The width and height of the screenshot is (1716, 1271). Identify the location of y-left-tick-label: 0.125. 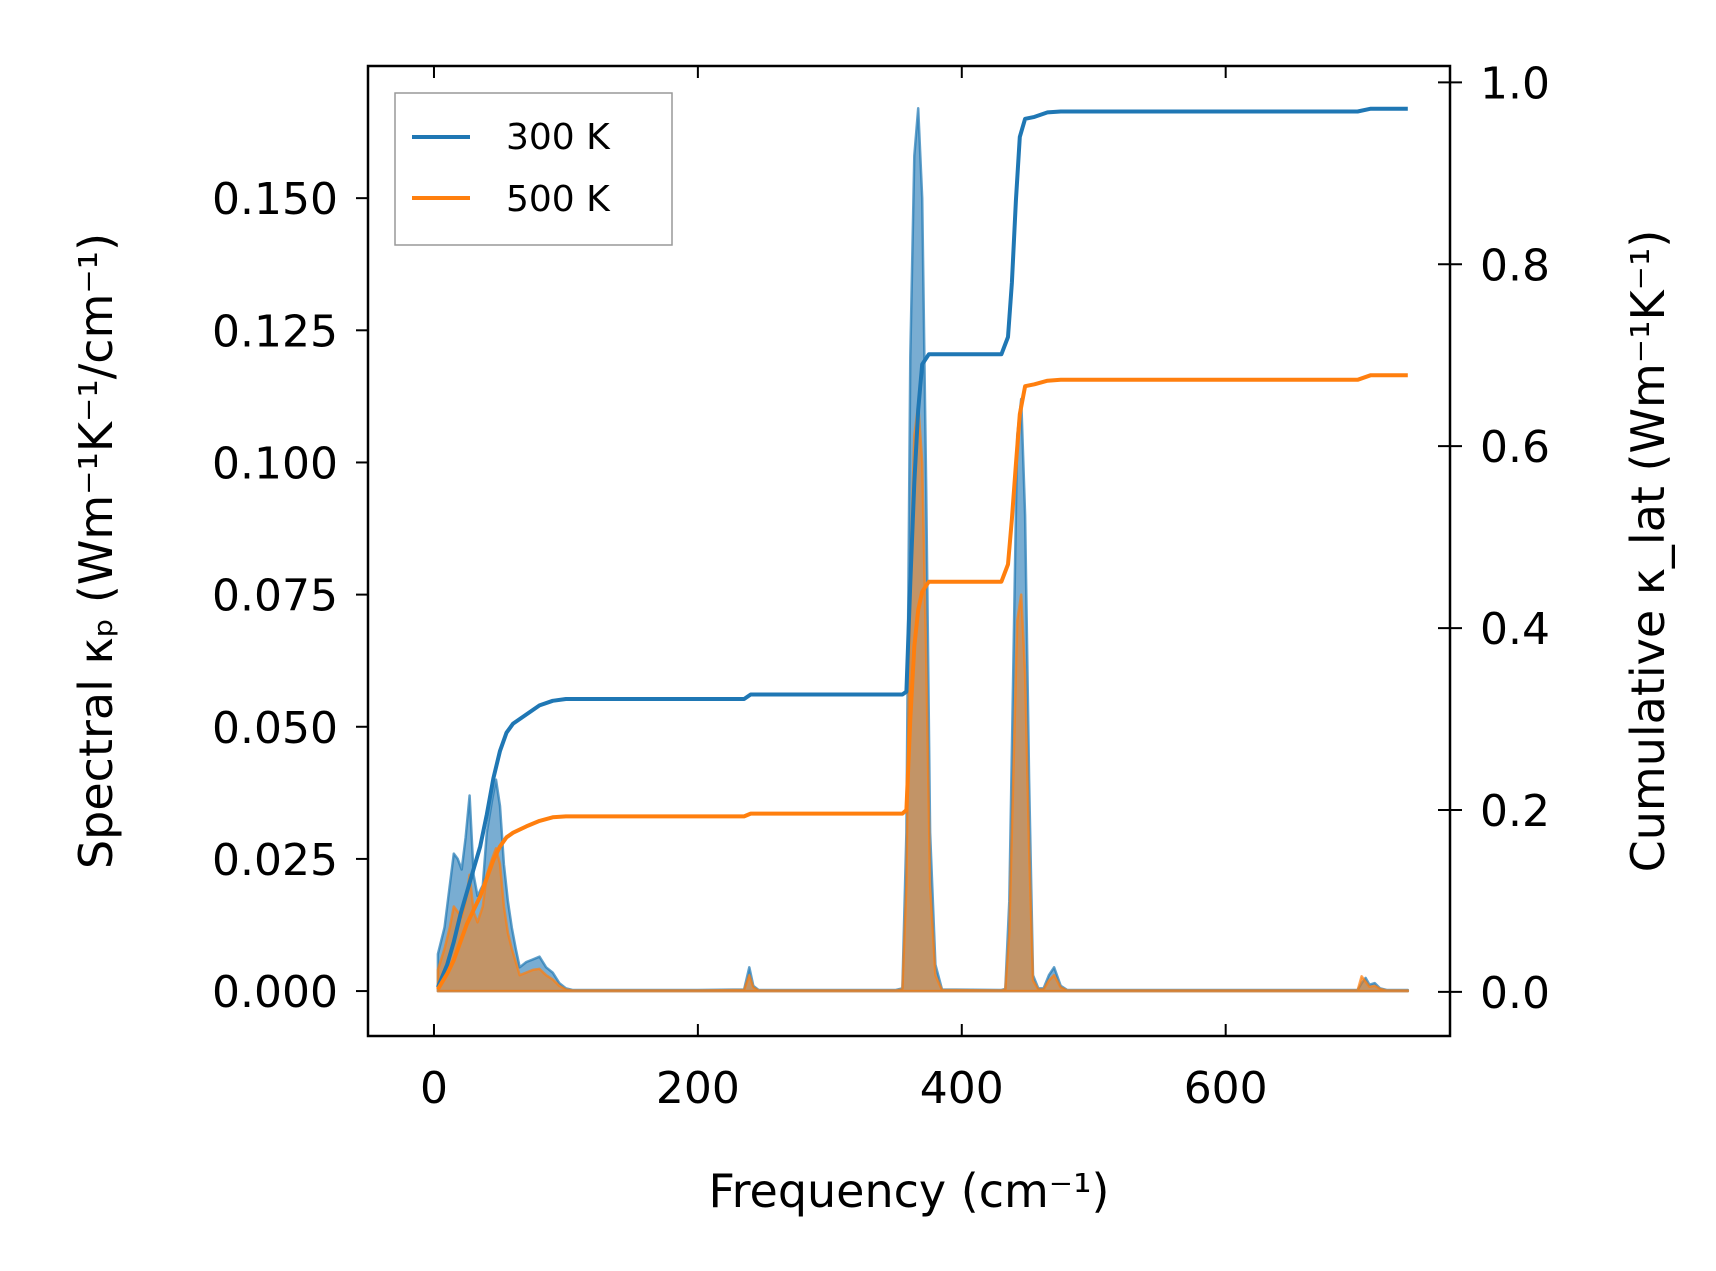
(275, 331).